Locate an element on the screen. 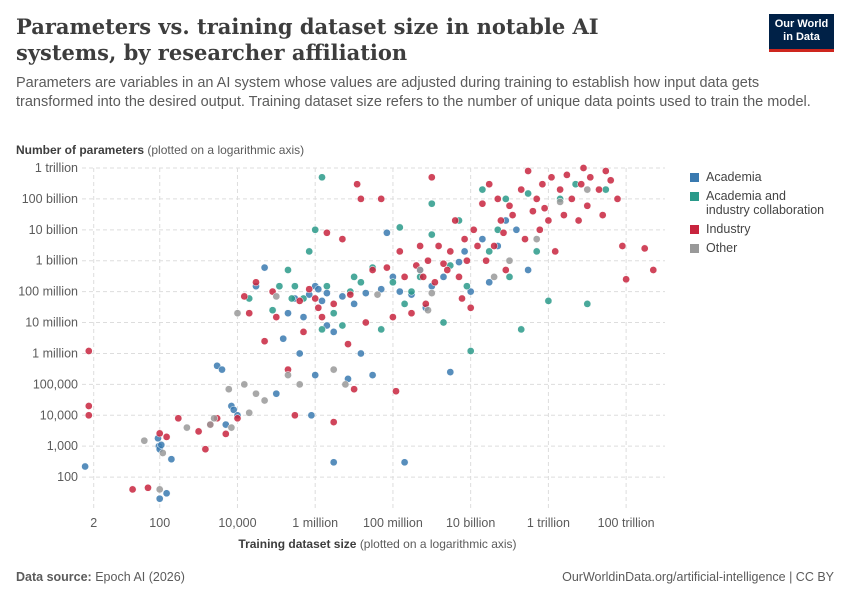 Image resolution: width=850 pixels, height=600 pixels. owid-logo: Our World in Data is located at coordinates (801, 33).